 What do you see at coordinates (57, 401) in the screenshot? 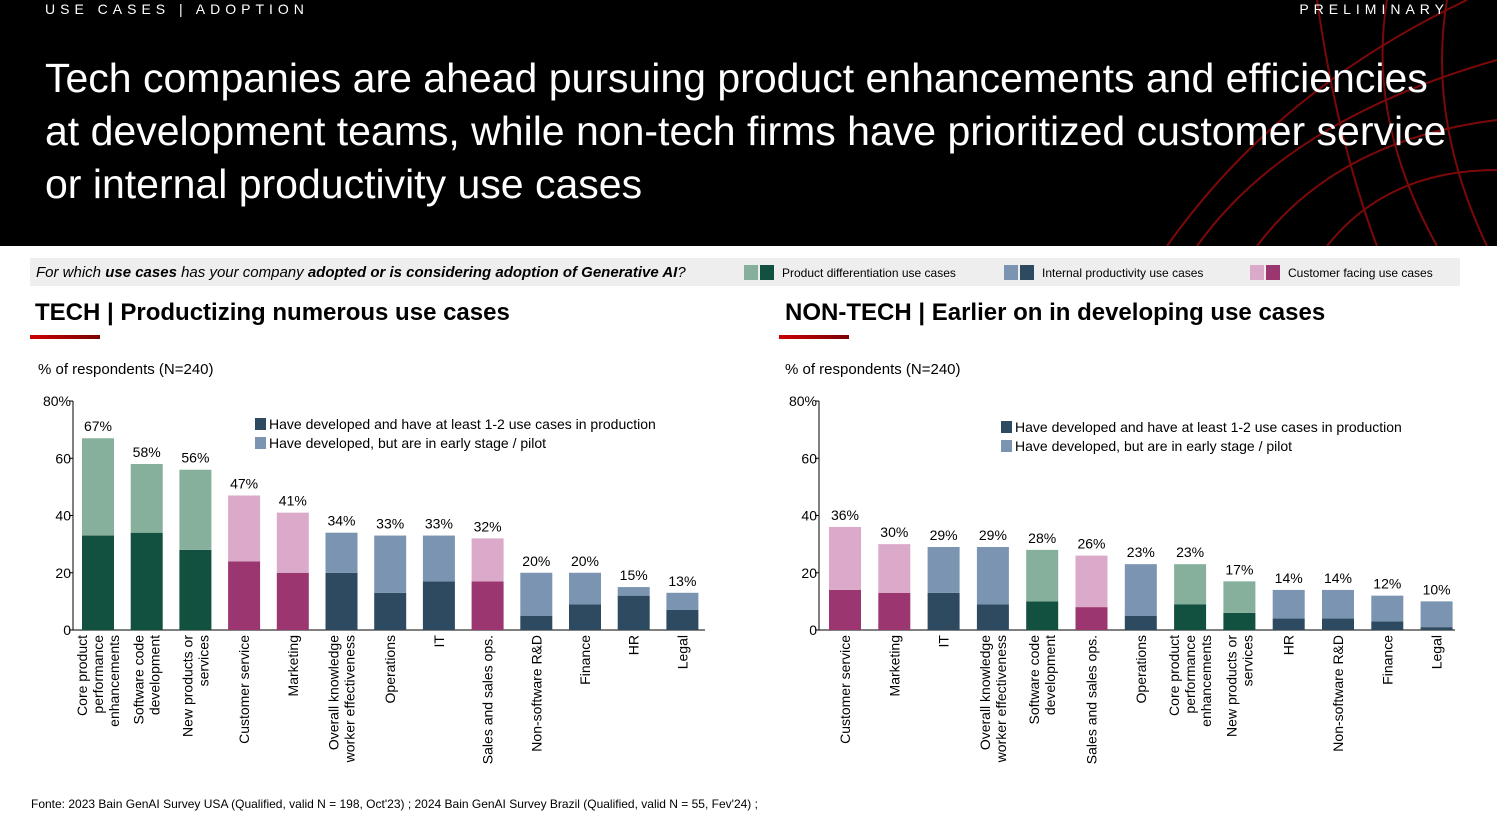
I see `y-tick-label: 80%` at bounding box center [57, 401].